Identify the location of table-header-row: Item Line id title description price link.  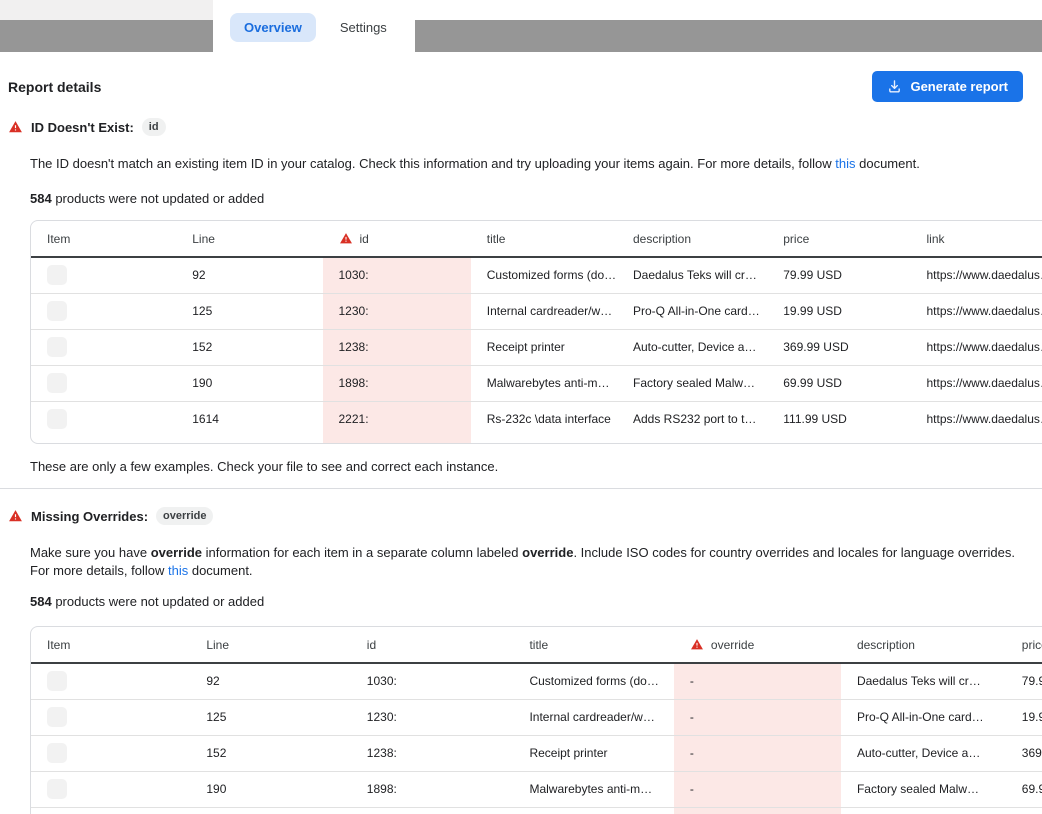
(536, 239).